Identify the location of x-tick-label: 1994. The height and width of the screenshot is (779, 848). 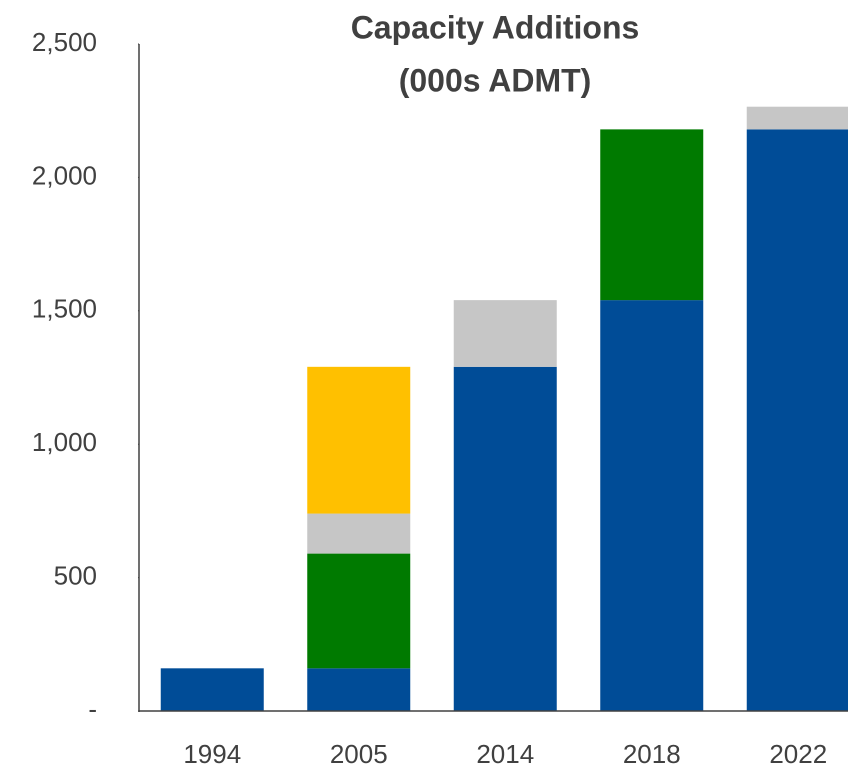
(212, 754).